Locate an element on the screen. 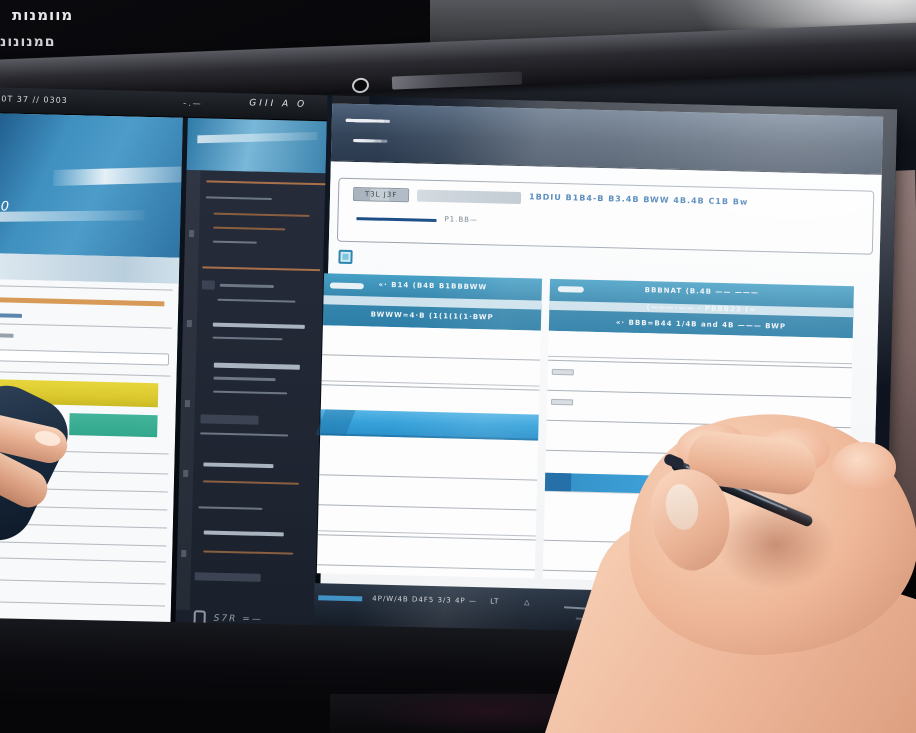 The height and width of the screenshot is (733, 916). active-filter-underline is located at coordinates (396, 220).